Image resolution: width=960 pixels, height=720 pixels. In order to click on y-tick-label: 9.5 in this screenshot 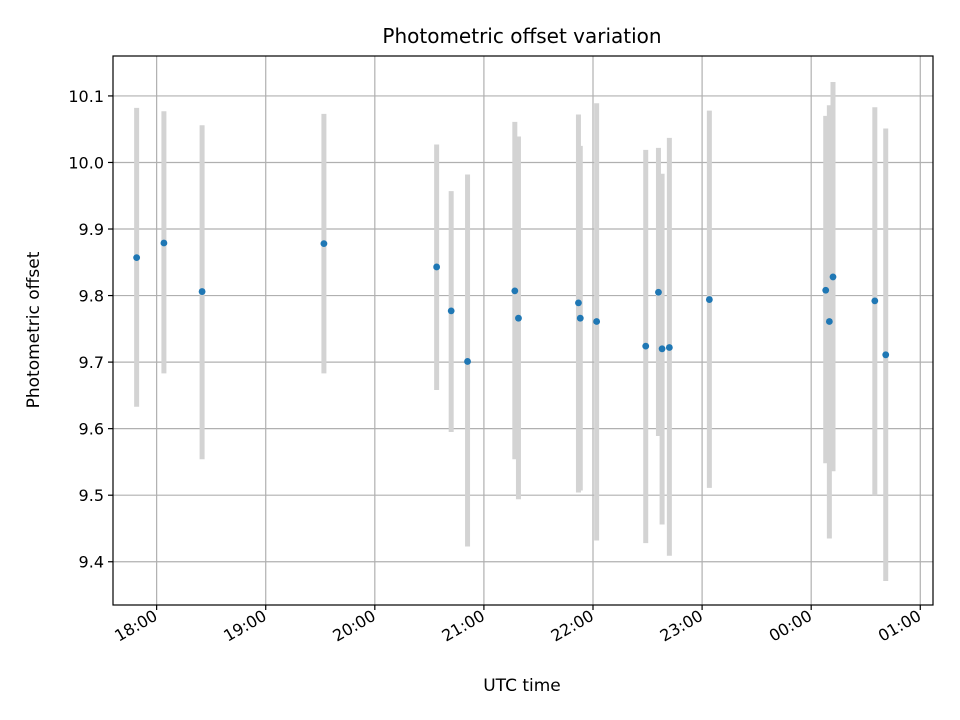, I will do `click(91, 495)`.